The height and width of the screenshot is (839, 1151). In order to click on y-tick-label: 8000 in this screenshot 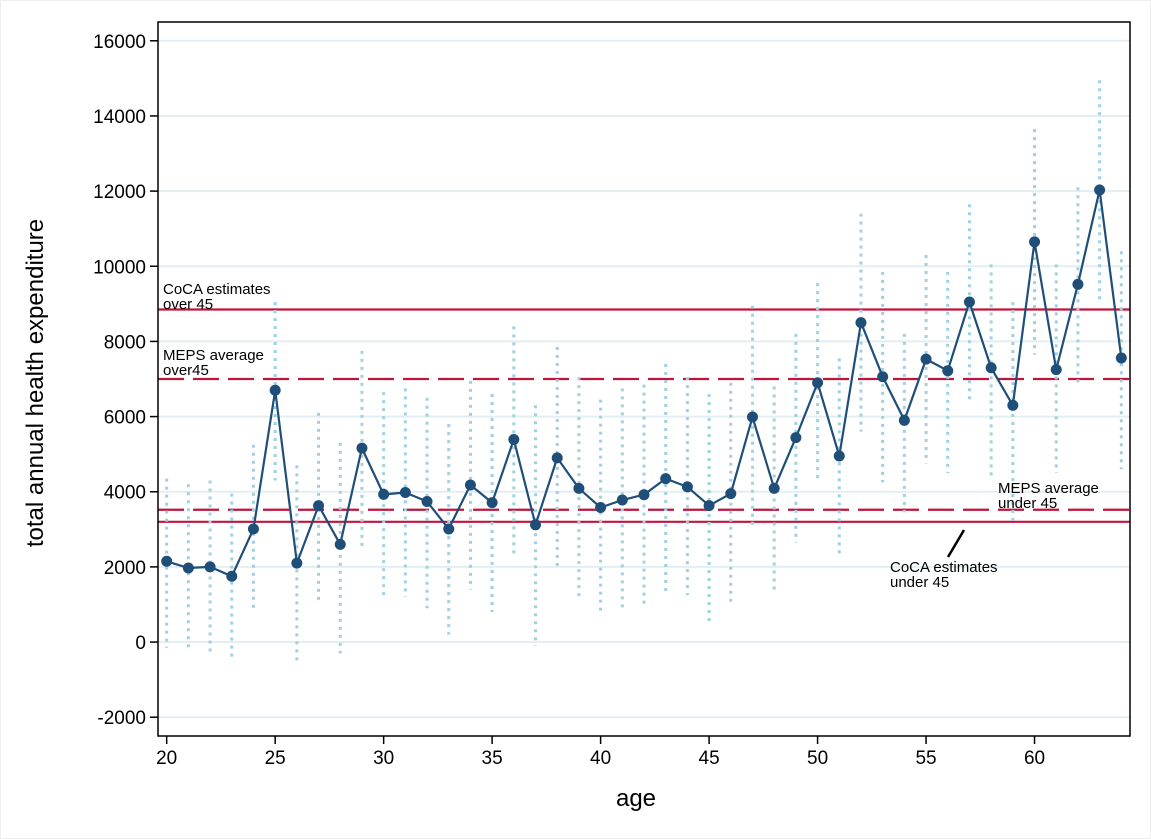, I will do `click(125, 342)`.